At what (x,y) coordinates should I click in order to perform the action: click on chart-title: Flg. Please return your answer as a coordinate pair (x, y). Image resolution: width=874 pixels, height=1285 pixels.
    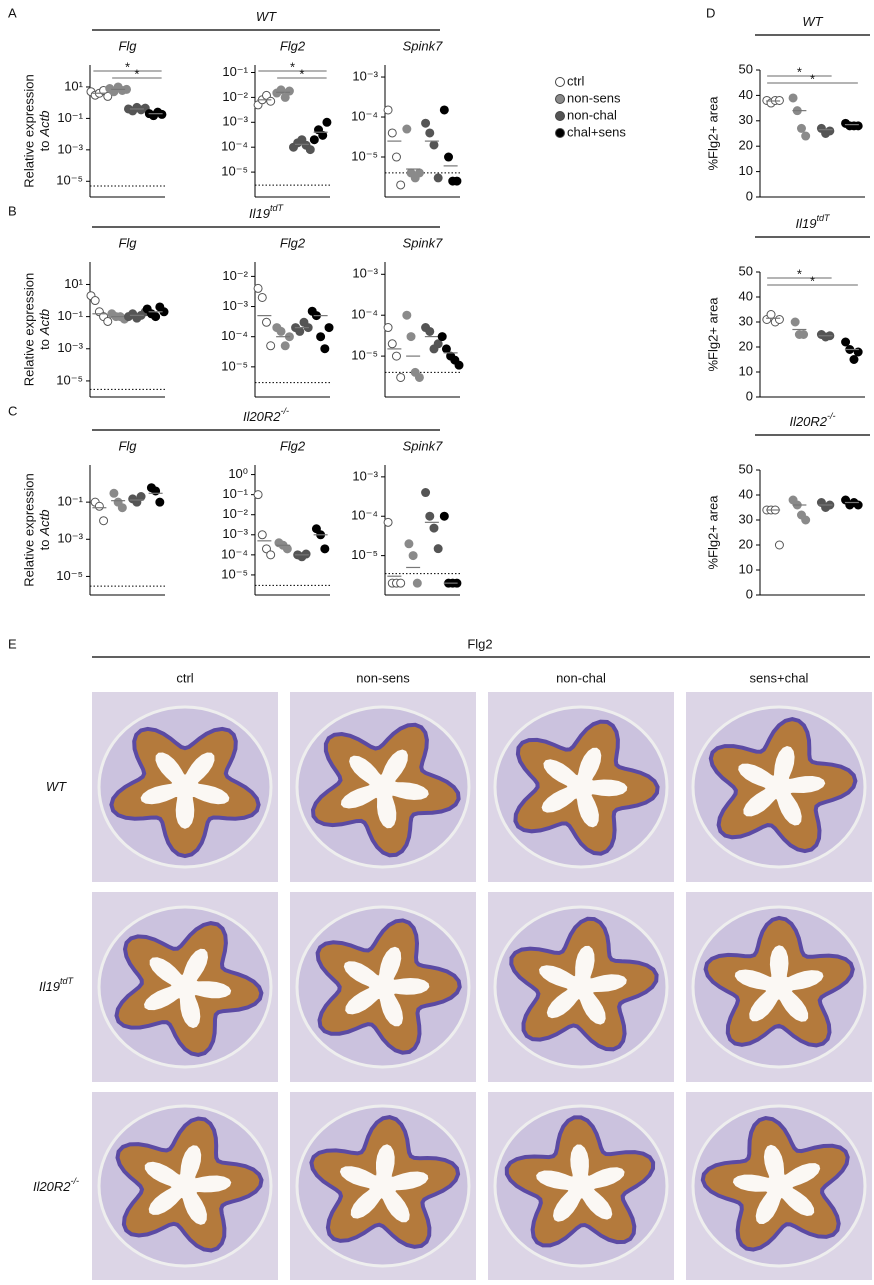
    Looking at the image, I should click on (127, 45).